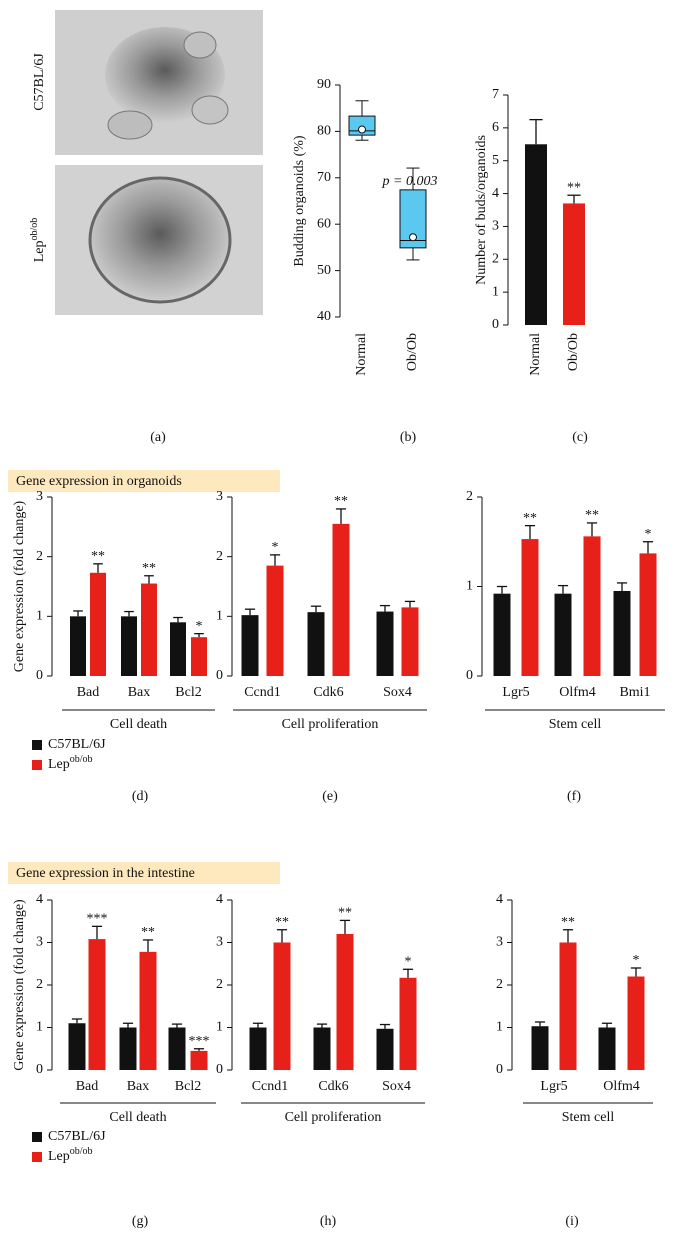 This screenshot has height=1255, width=680. I want to click on y-tick-label: 60, so click(324, 223).